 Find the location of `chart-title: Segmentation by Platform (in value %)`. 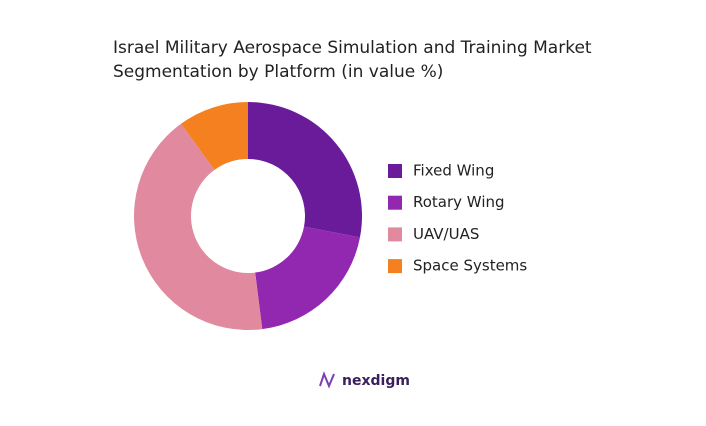

chart-title: Segmentation by Platform (in value %) is located at coordinates (278, 72).